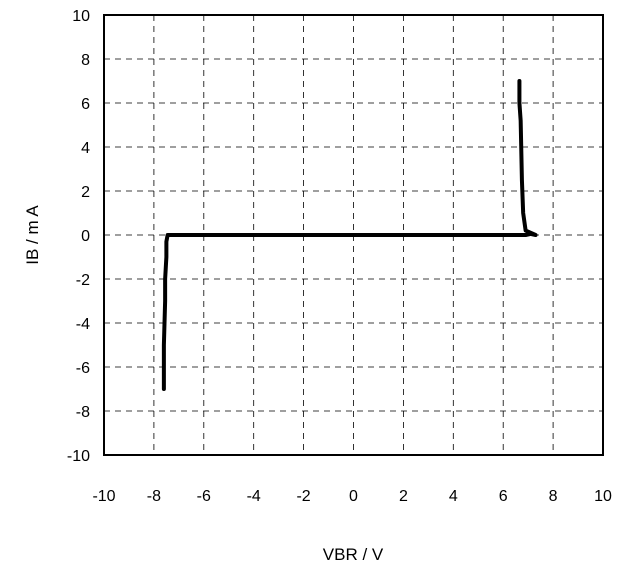 The image size is (625, 567). I want to click on x-tick-labels: -10 -8 -6 -4 -2 0 2 4 6 8 10, so click(352, 496).